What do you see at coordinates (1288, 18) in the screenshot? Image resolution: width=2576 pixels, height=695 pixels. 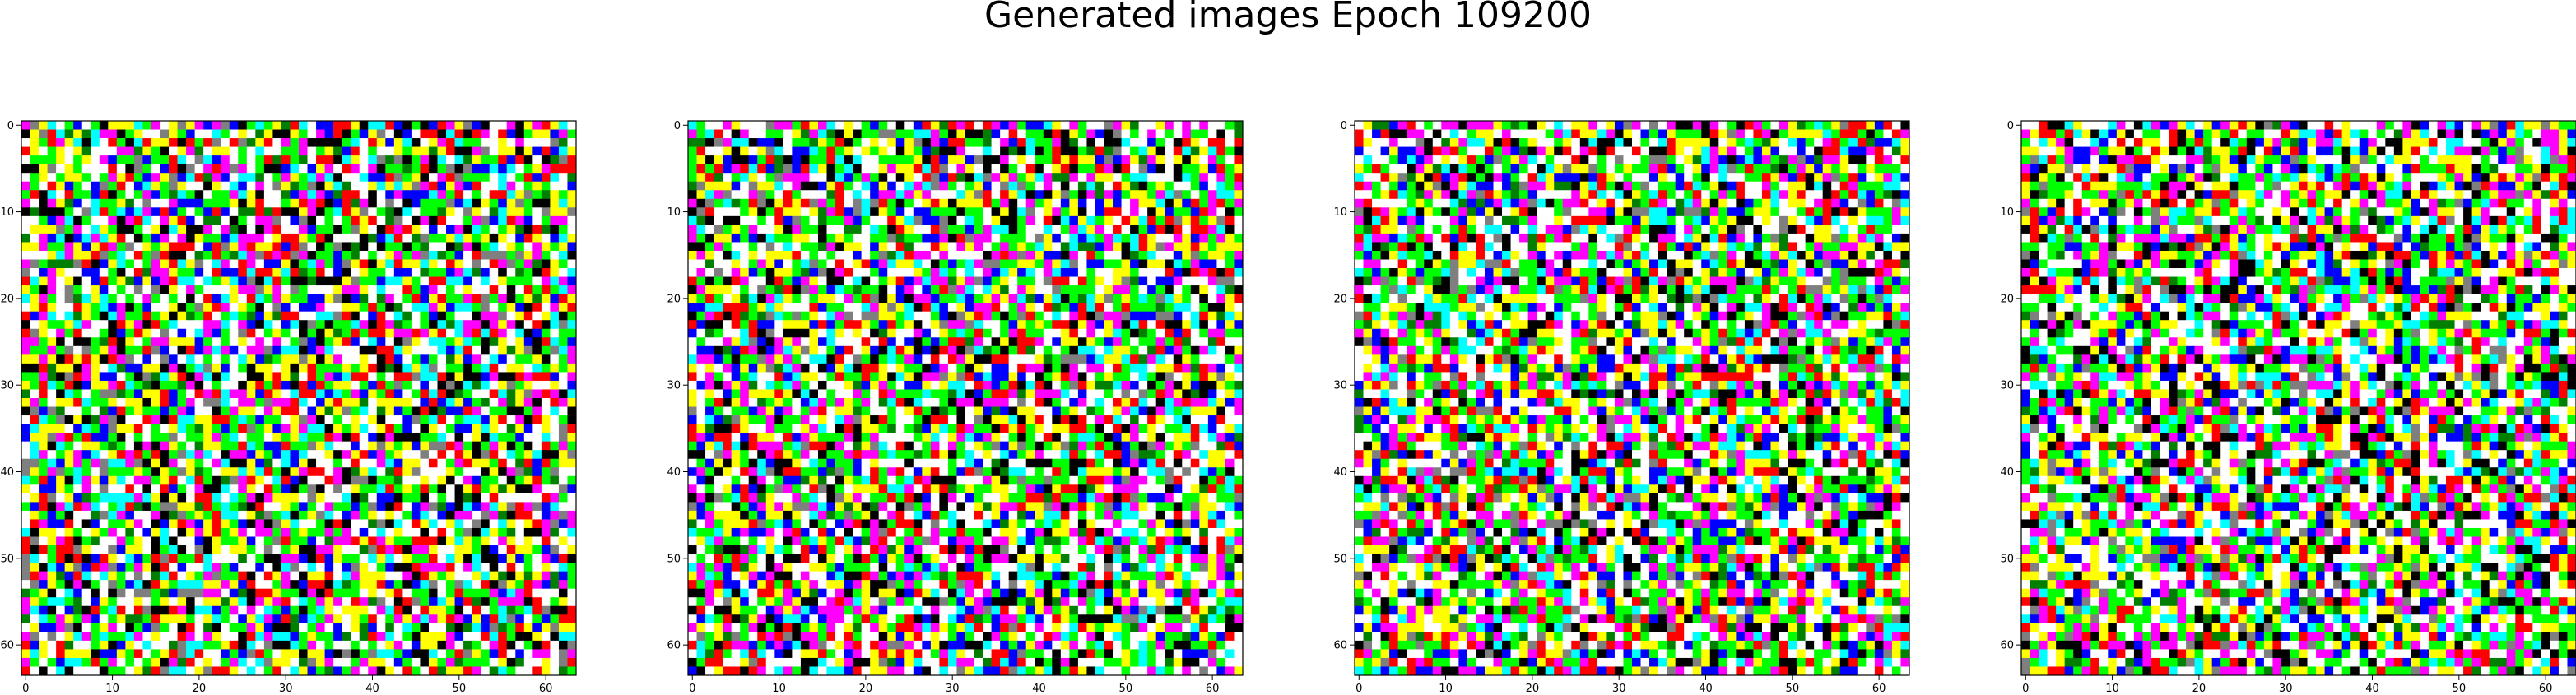 I see `figure-title: Generated images Epoch 109200` at bounding box center [1288, 18].